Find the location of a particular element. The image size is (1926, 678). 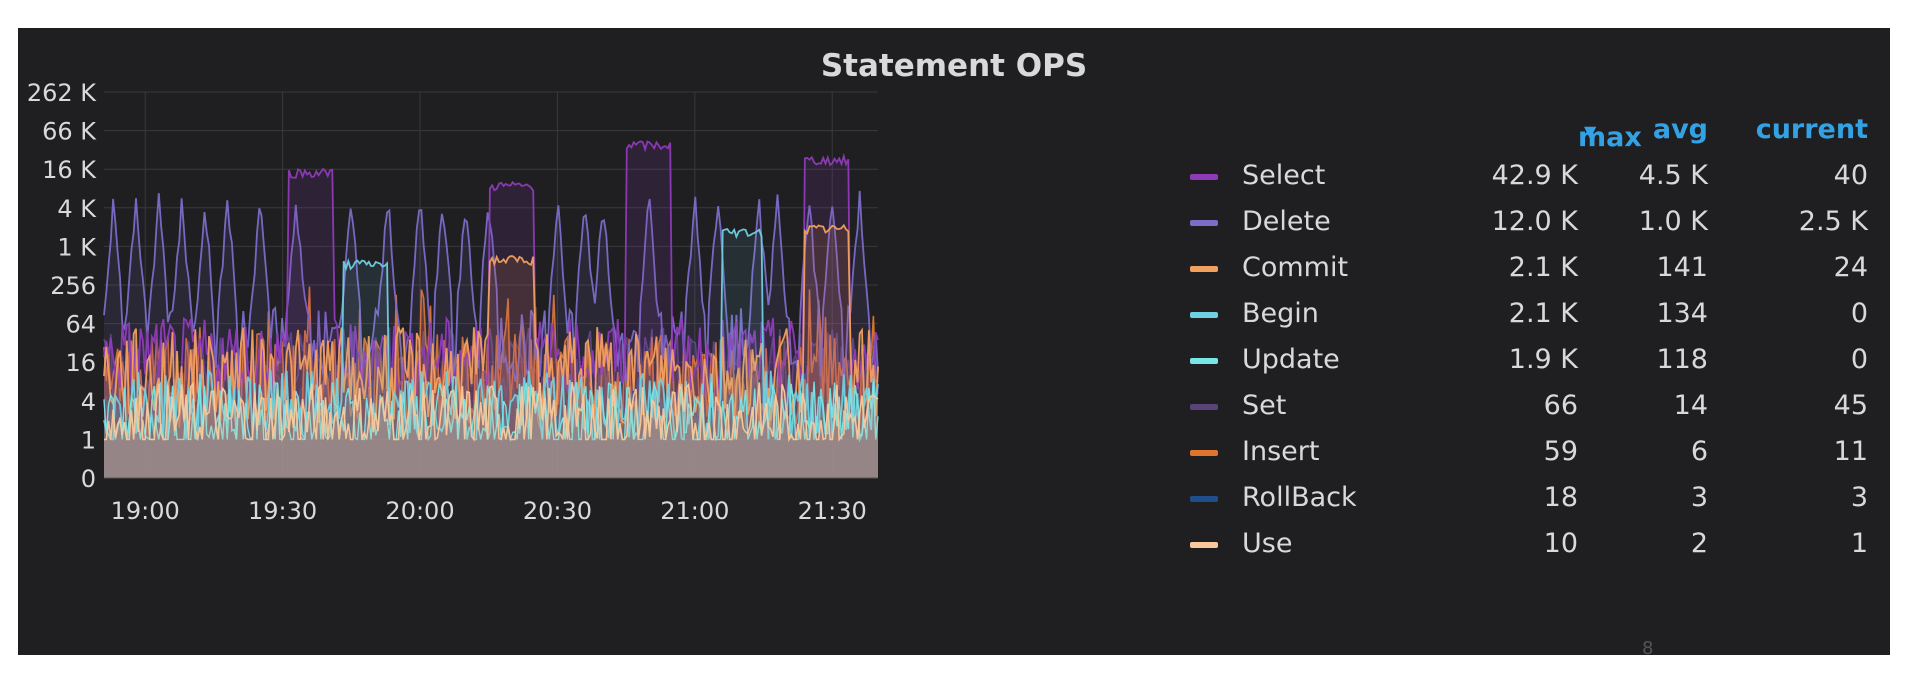

series-line-use is located at coordinates (491, 412).